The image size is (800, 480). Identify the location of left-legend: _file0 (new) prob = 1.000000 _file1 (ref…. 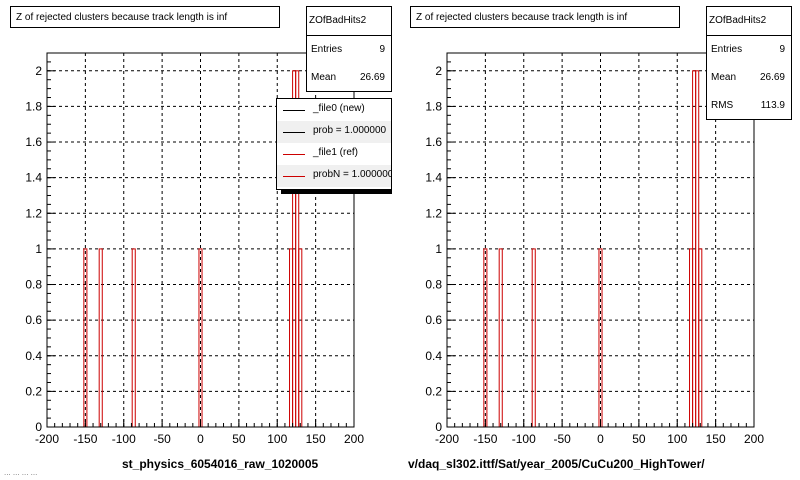
(334, 144).